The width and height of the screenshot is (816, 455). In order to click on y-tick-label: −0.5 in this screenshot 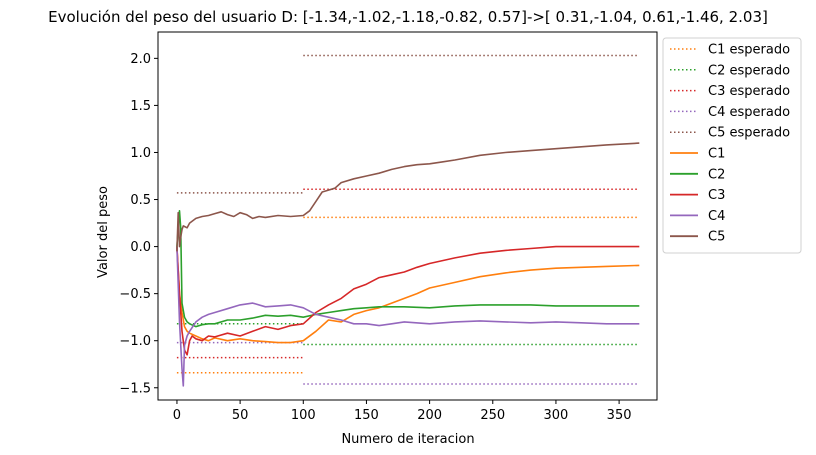, I will do `click(135, 294)`.